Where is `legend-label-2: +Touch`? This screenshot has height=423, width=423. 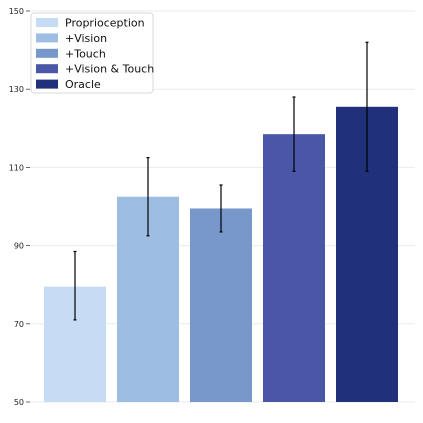 legend-label-2: +Touch is located at coordinates (85, 53).